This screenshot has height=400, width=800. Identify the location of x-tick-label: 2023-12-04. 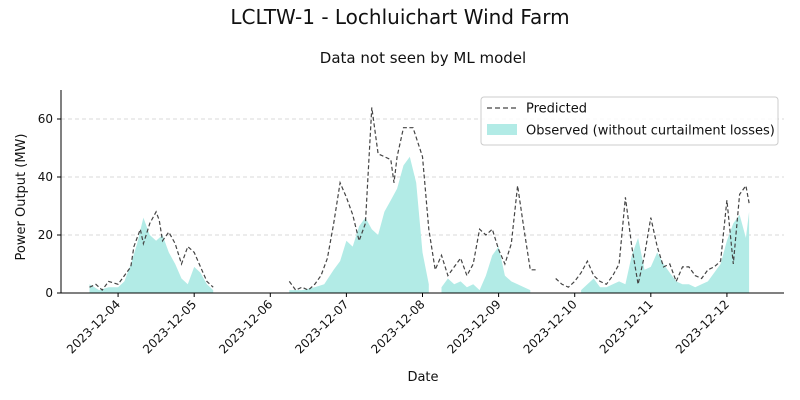
(93, 326).